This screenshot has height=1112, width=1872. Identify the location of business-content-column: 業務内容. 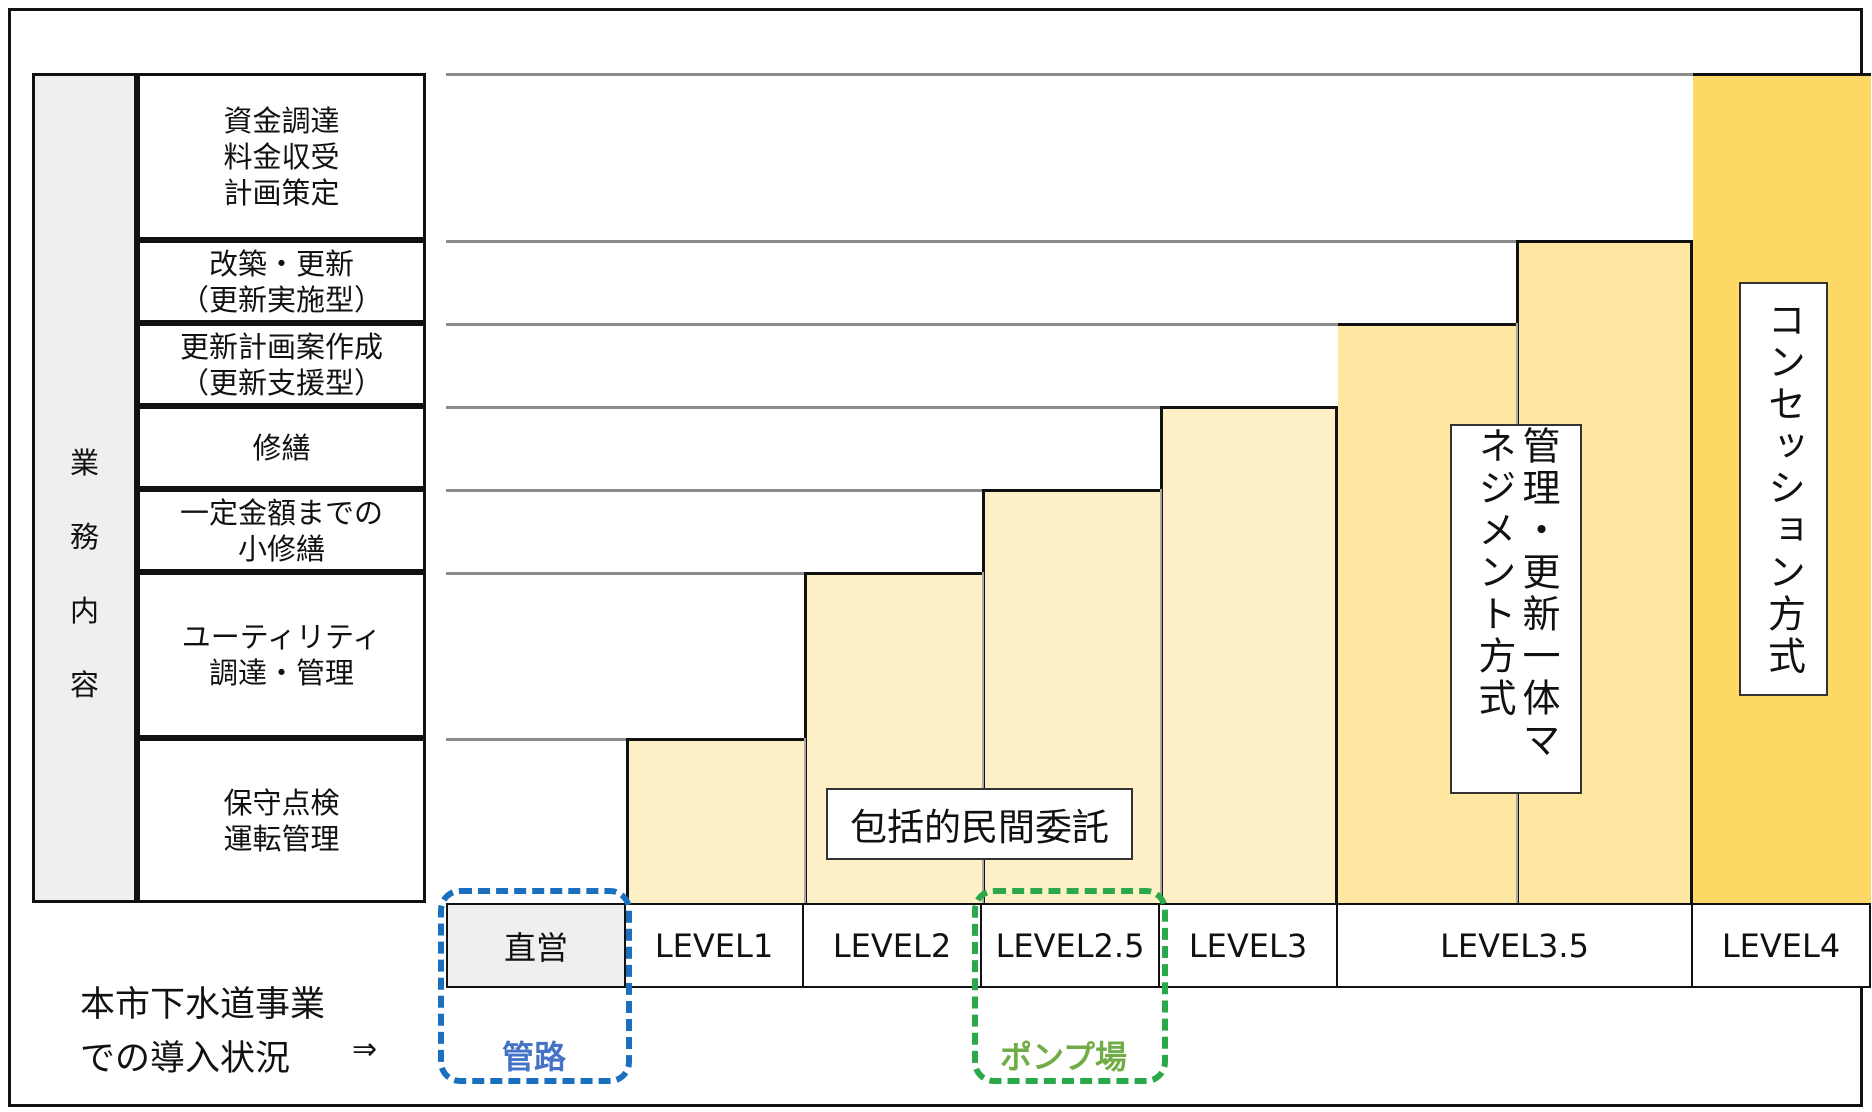
(84, 488).